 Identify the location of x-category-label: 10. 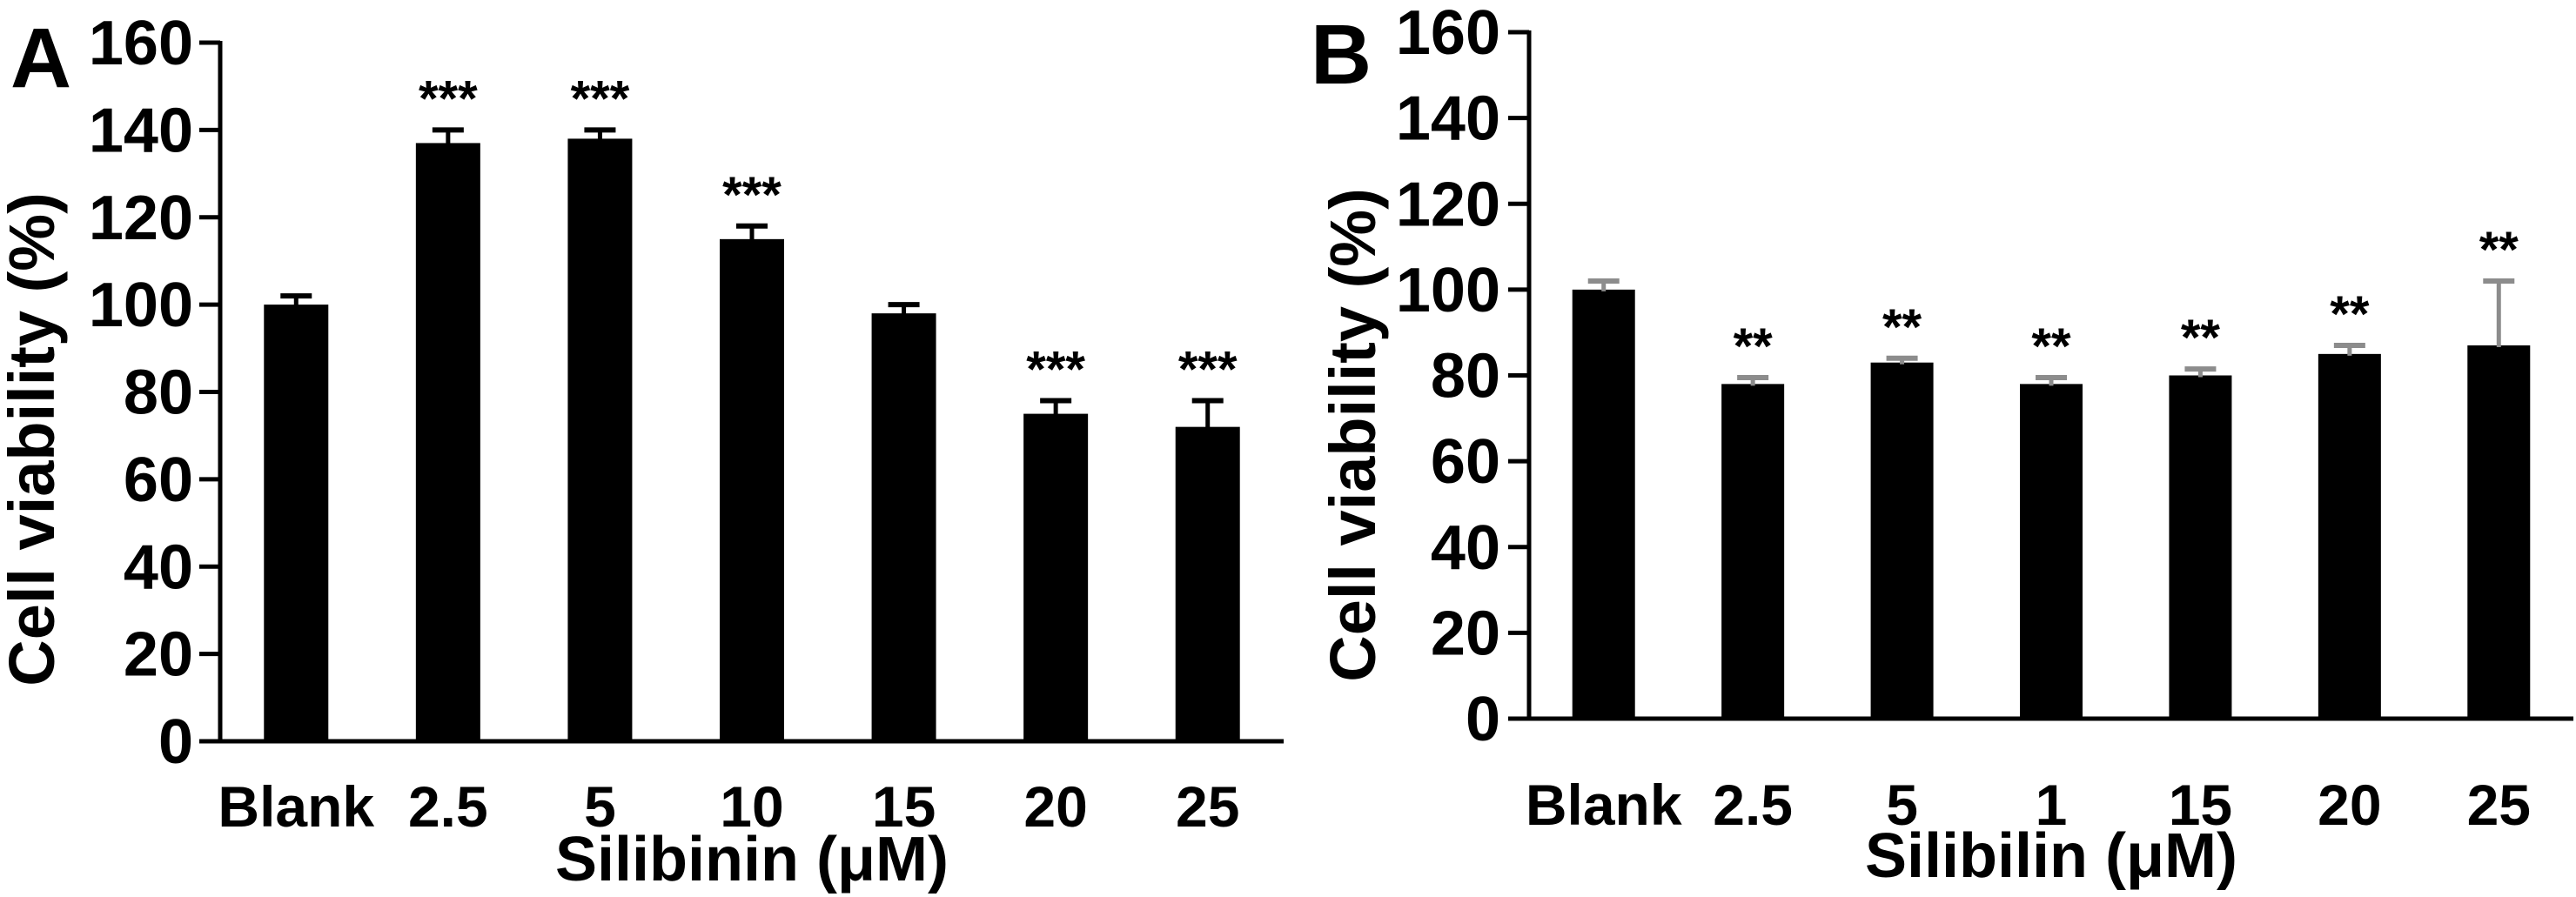
(751, 806).